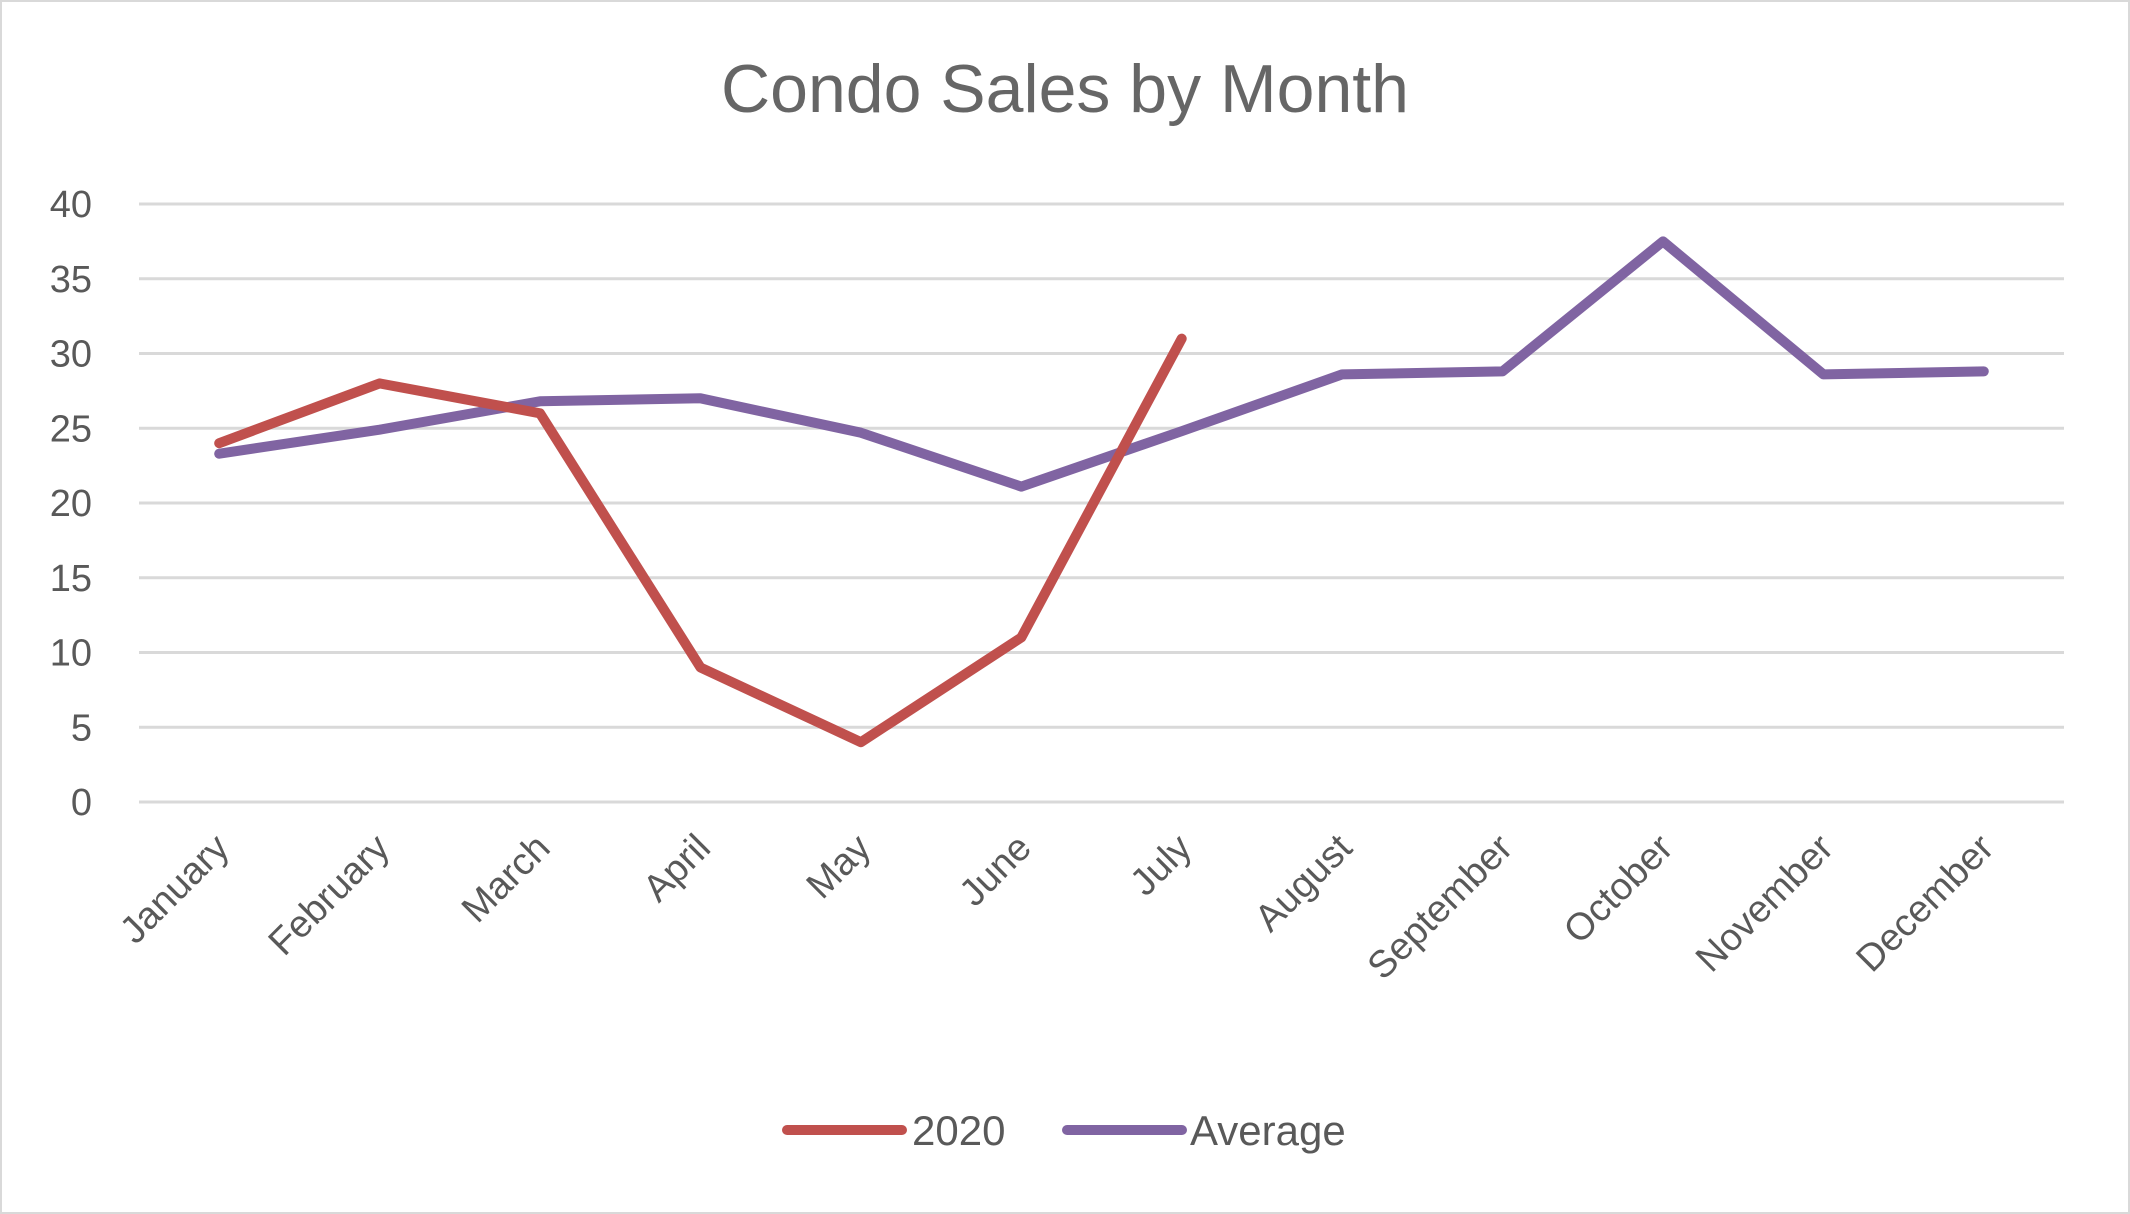 The height and width of the screenshot is (1214, 2130). What do you see at coordinates (1065, 89) in the screenshot?
I see `chart-title: Condo Sales by Month` at bounding box center [1065, 89].